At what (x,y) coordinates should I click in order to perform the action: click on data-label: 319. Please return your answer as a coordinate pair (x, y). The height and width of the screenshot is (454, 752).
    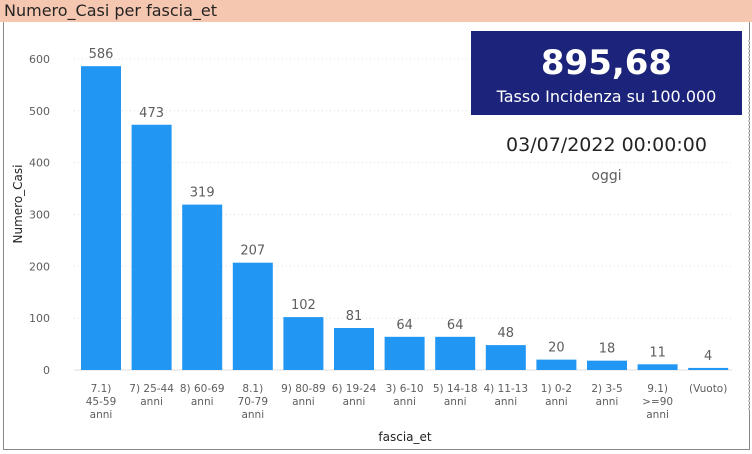
    Looking at the image, I should click on (202, 193).